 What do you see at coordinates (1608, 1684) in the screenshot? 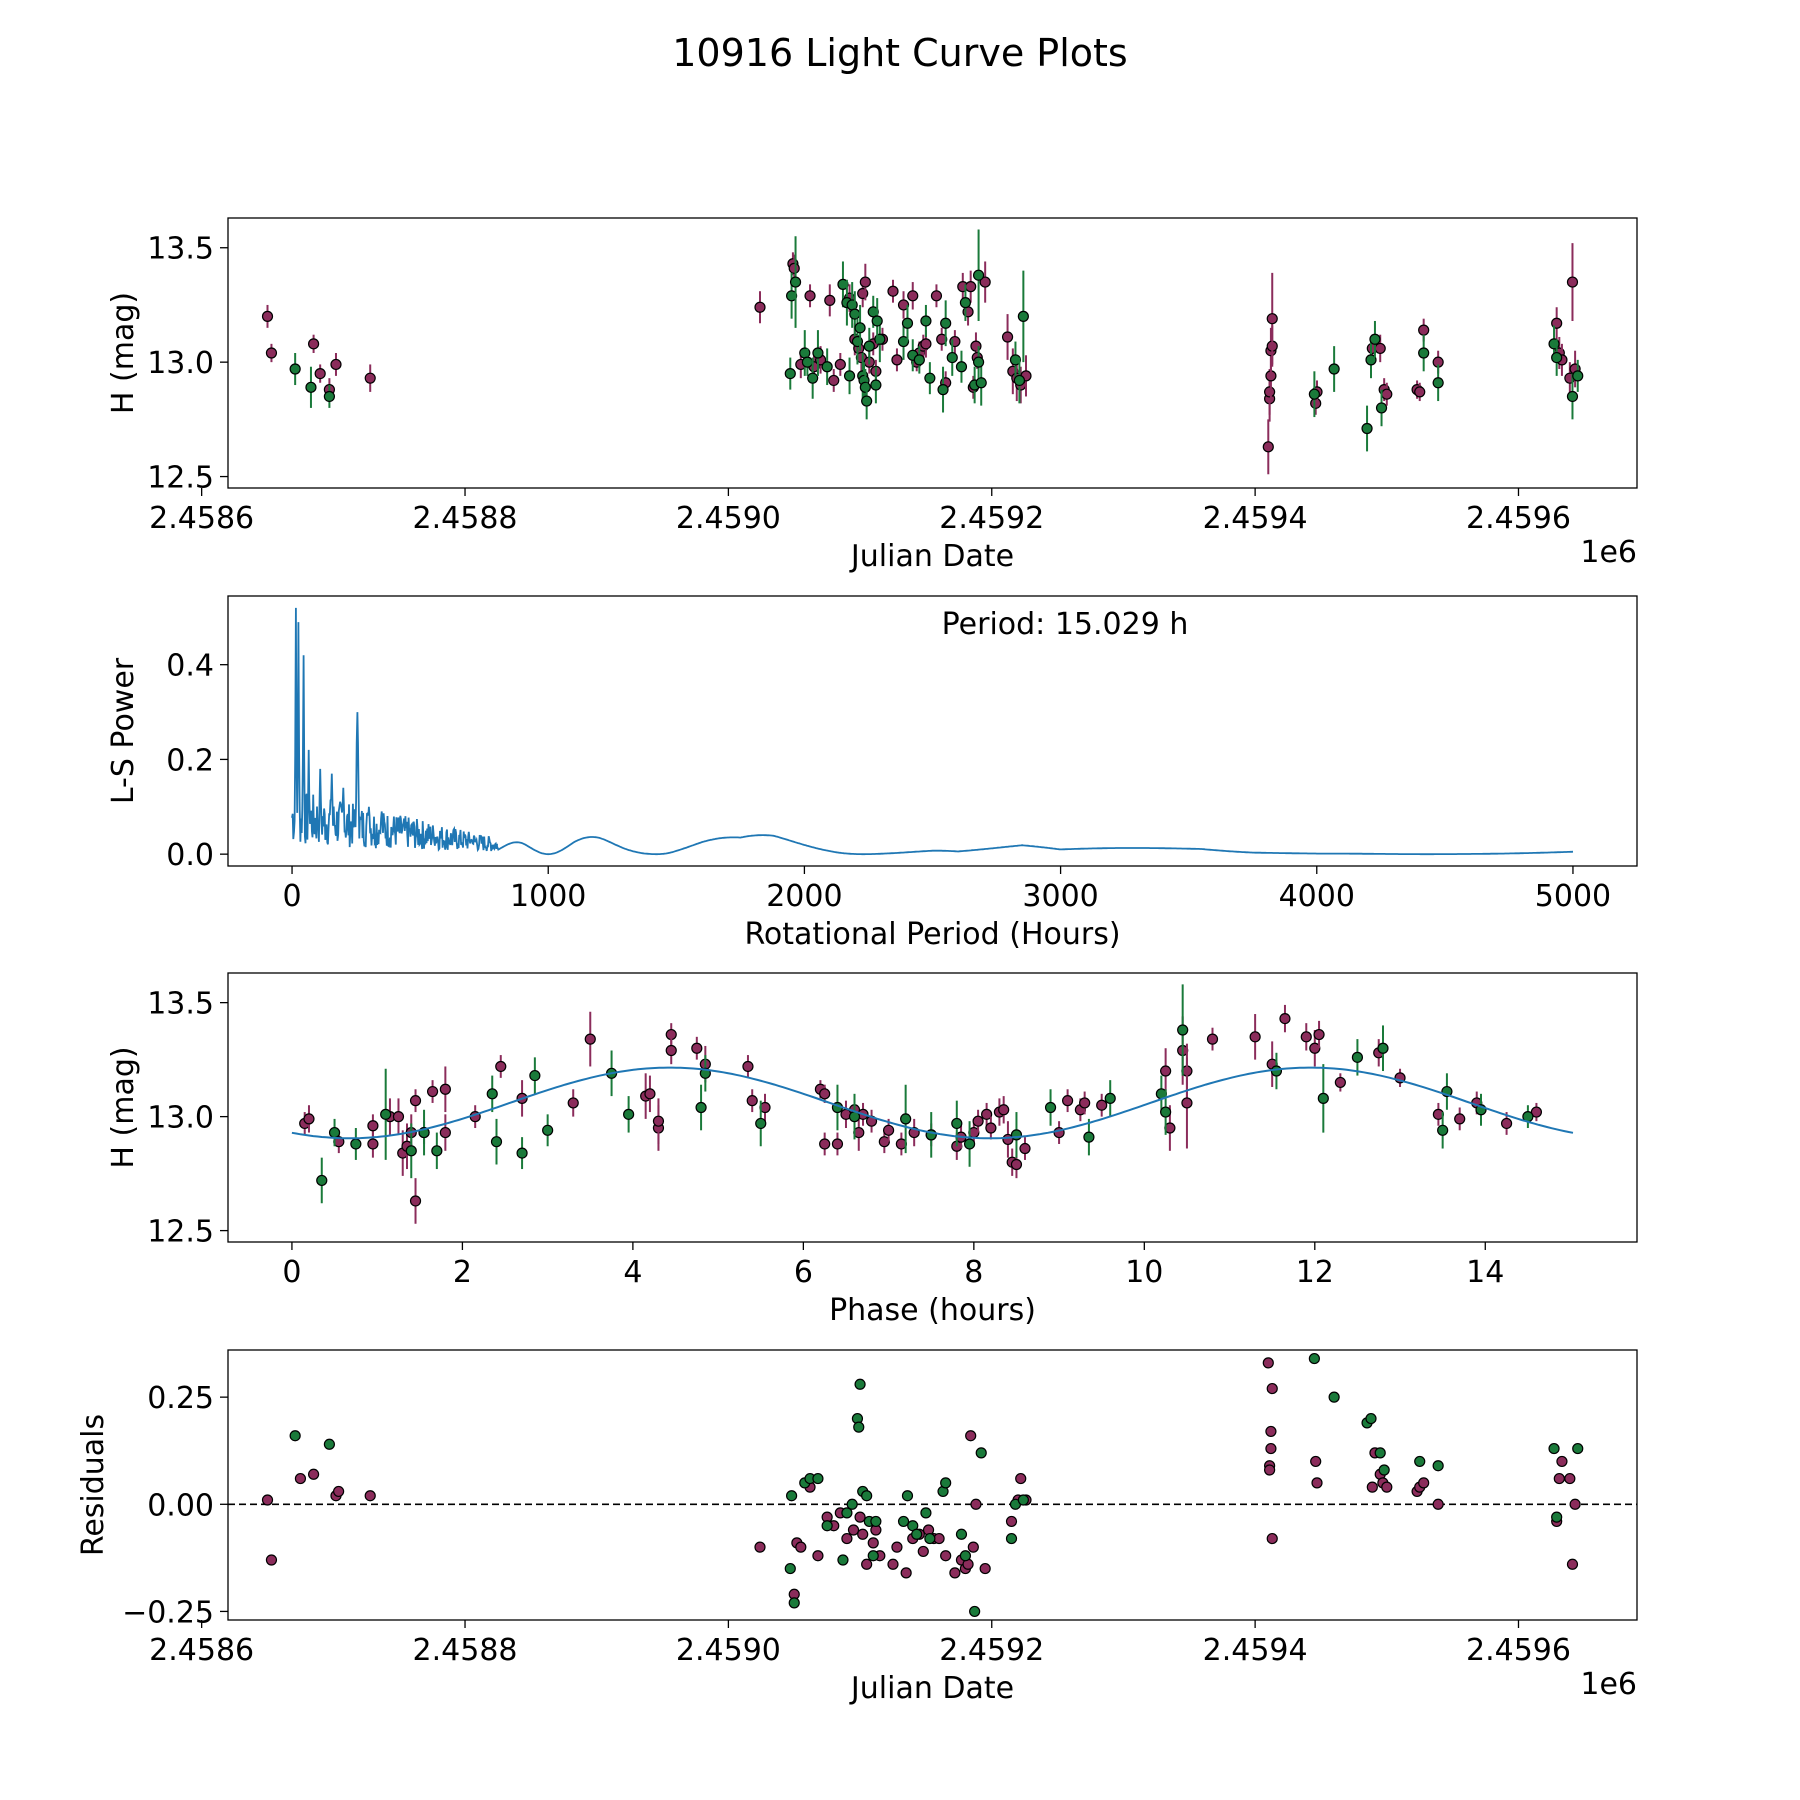
I see `x-offset-label: 1e6` at bounding box center [1608, 1684].